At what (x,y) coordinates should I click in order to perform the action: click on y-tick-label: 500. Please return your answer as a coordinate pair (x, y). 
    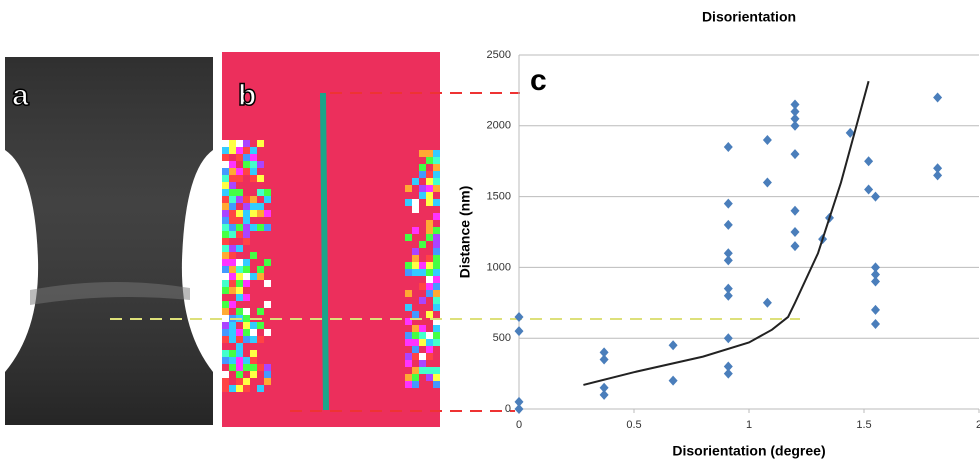
    Looking at the image, I should click on (502, 338).